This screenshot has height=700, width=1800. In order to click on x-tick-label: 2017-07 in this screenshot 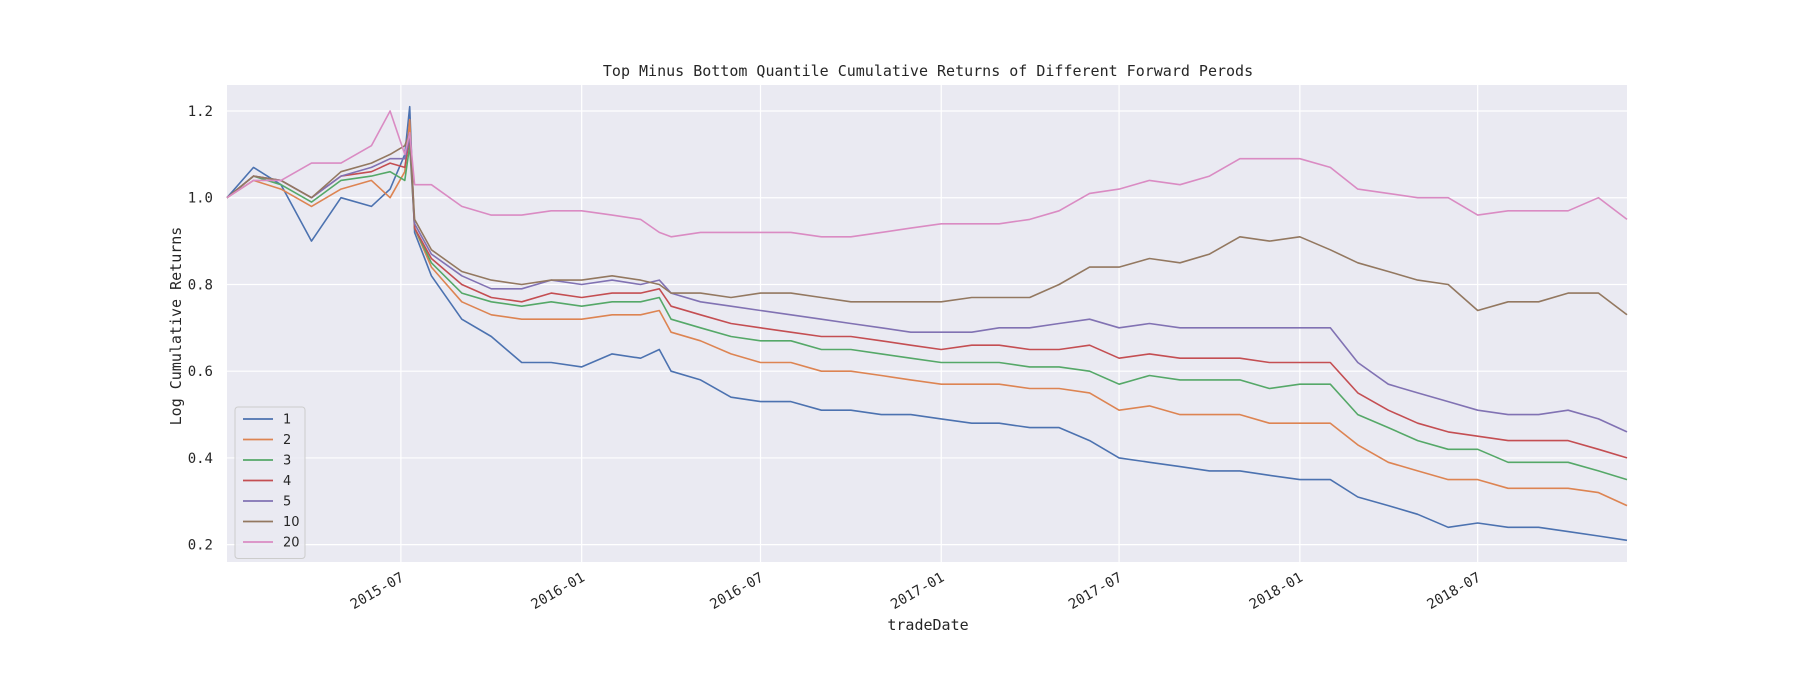, I will do `click(1095, 591)`.